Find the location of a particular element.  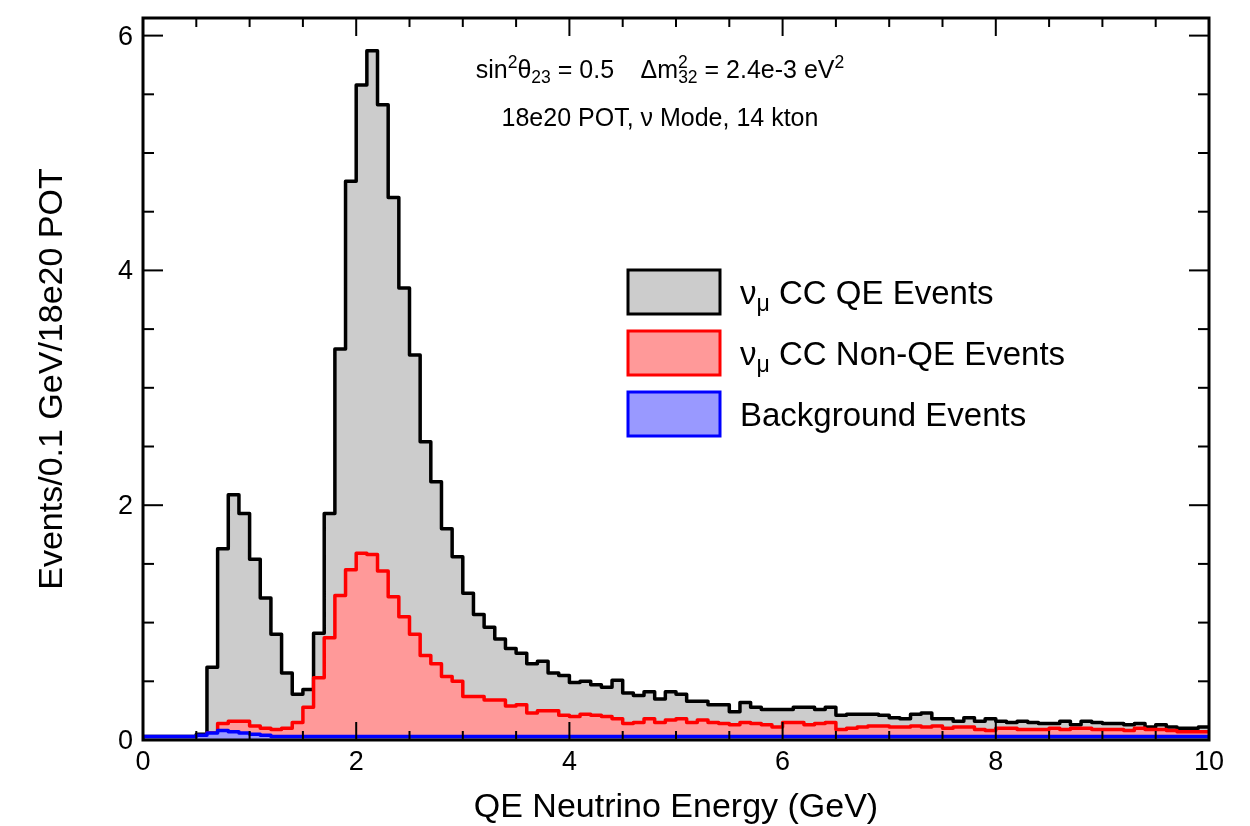

legend-label: Background Events is located at coordinates (883, 414).